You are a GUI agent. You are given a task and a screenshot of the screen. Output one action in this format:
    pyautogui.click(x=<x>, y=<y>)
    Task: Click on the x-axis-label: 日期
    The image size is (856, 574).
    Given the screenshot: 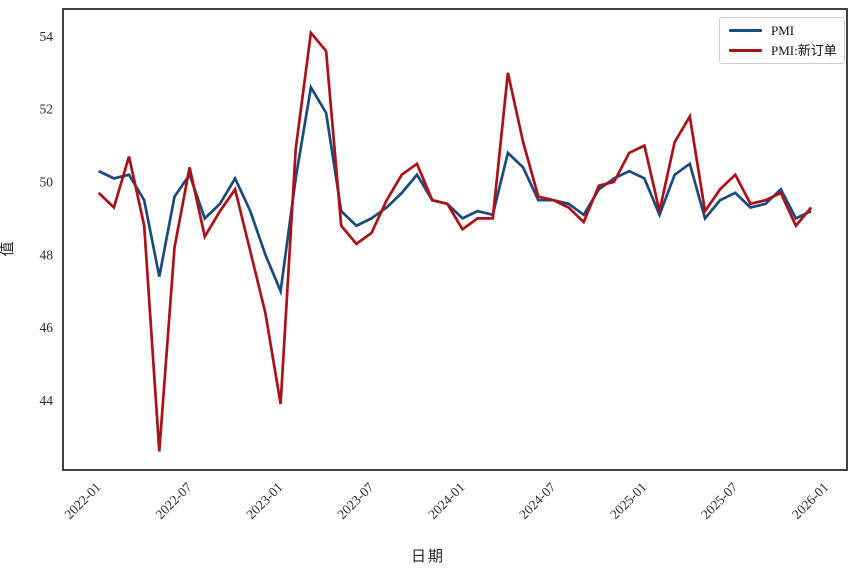 What is the action you would take?
    pyautogui.click(x=427, y=557)
    